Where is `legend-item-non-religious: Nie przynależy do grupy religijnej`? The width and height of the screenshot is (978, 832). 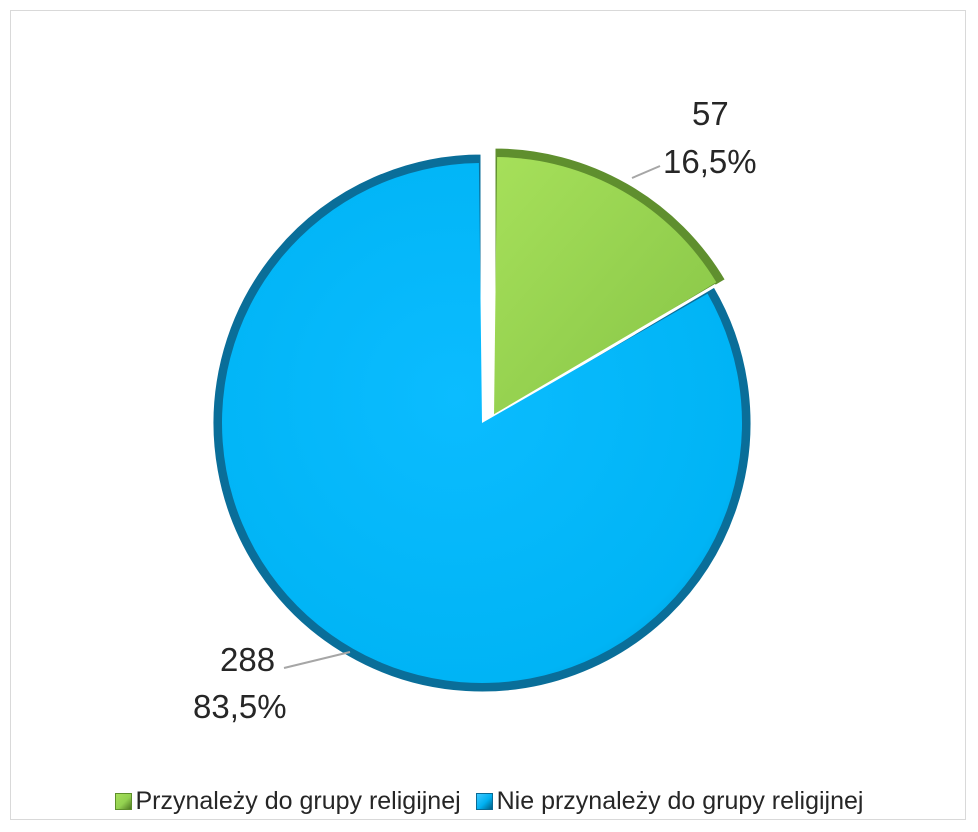
legend-item-non-religious: Nie przynależy do grupy religijnej is located at coordinates (669, 801).